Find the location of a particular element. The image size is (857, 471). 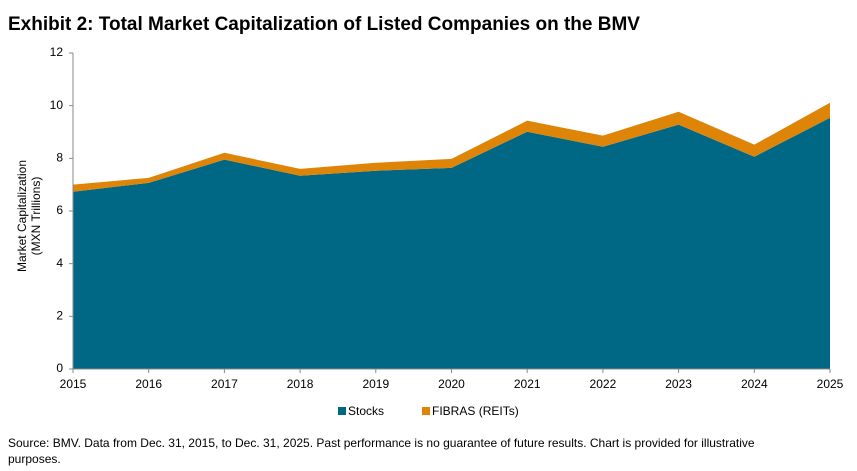

y-tick-label: 10 is located at coordinates (57, 105).